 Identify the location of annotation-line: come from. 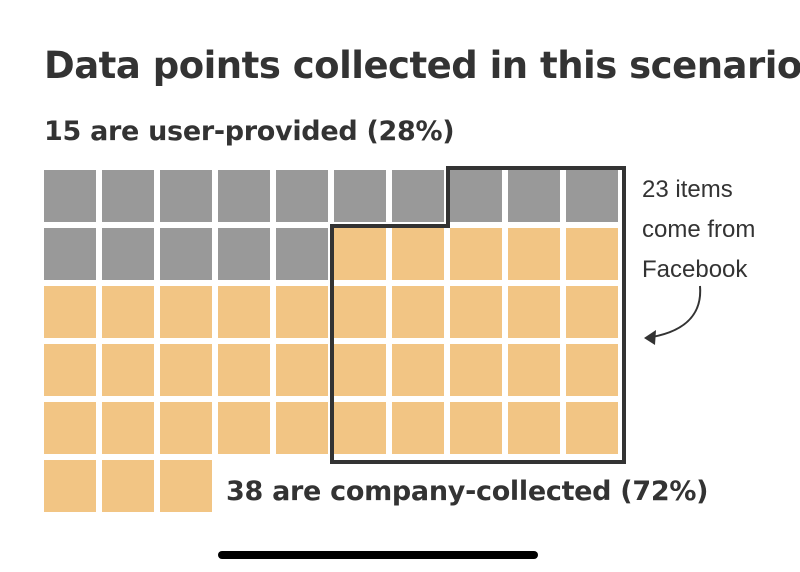
(699, 229).